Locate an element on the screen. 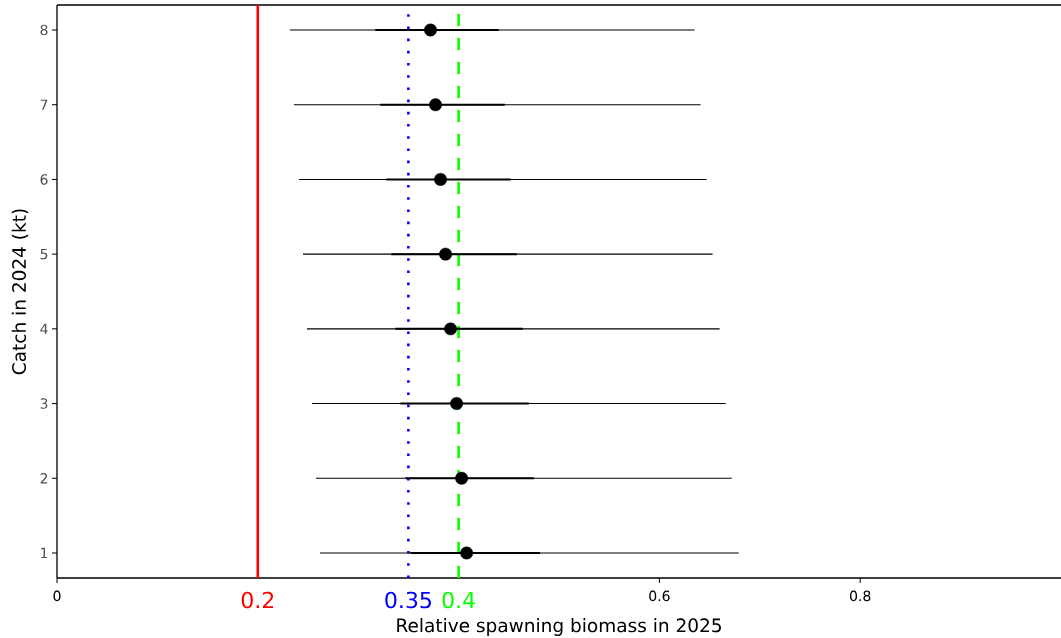 Image resolution: width=1061 pixels, height=638 pixels. x-tick-label: 0 is located at coordinates (57, 596).